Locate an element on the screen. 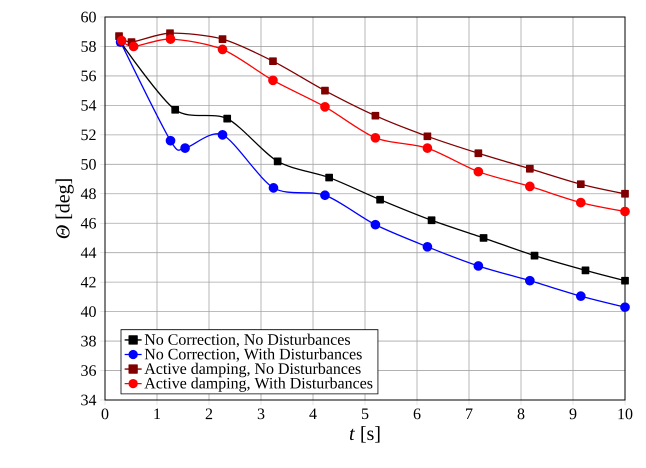 This screenshot has width=646, height=468. y-tick-label: 46 is located at coordinates (88, 223).